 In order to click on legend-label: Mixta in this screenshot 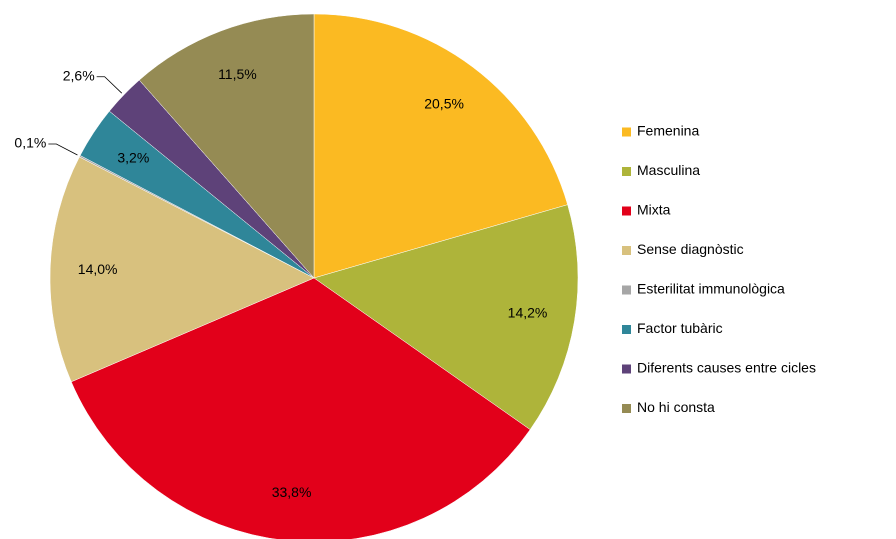, I will do `click(654, 210)`.